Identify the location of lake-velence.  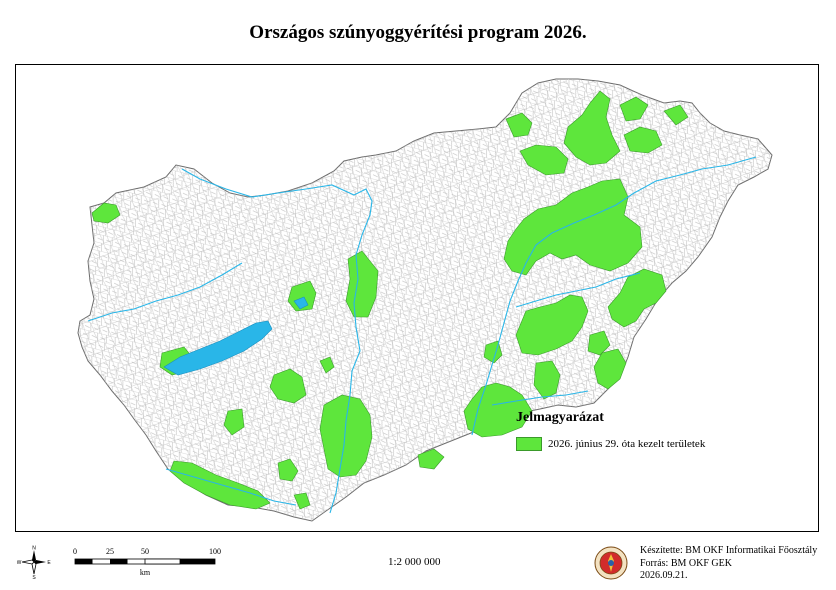
(301, 303).